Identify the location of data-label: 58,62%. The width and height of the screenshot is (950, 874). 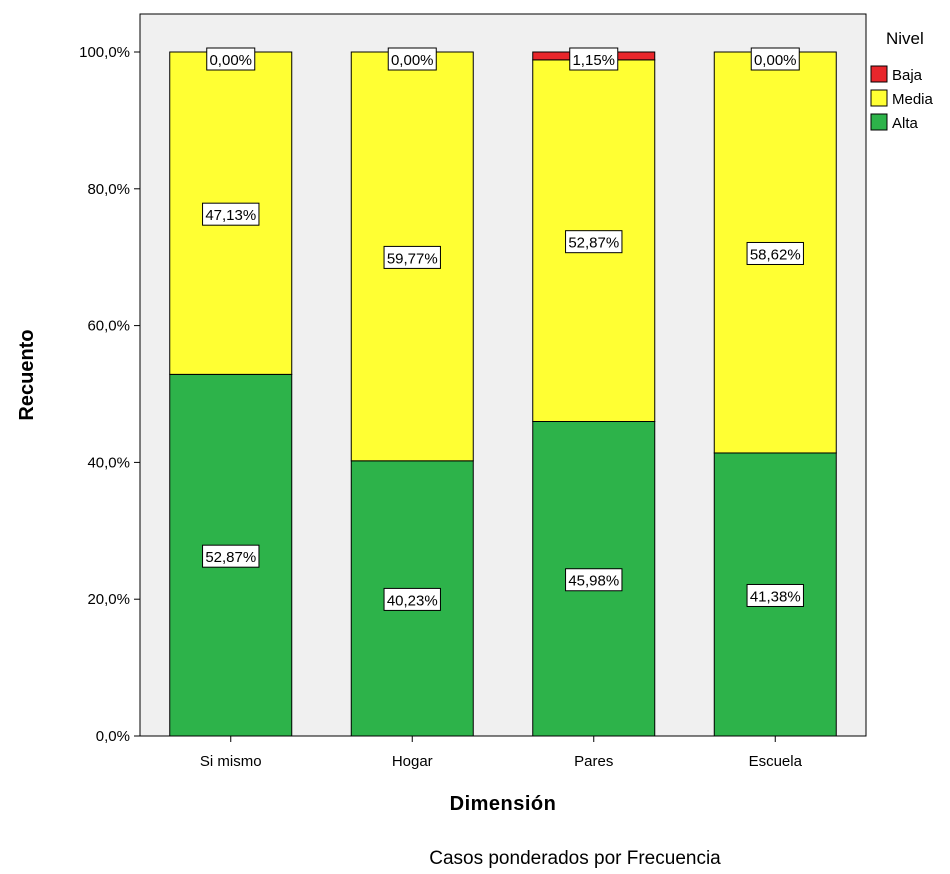
(775, 254).